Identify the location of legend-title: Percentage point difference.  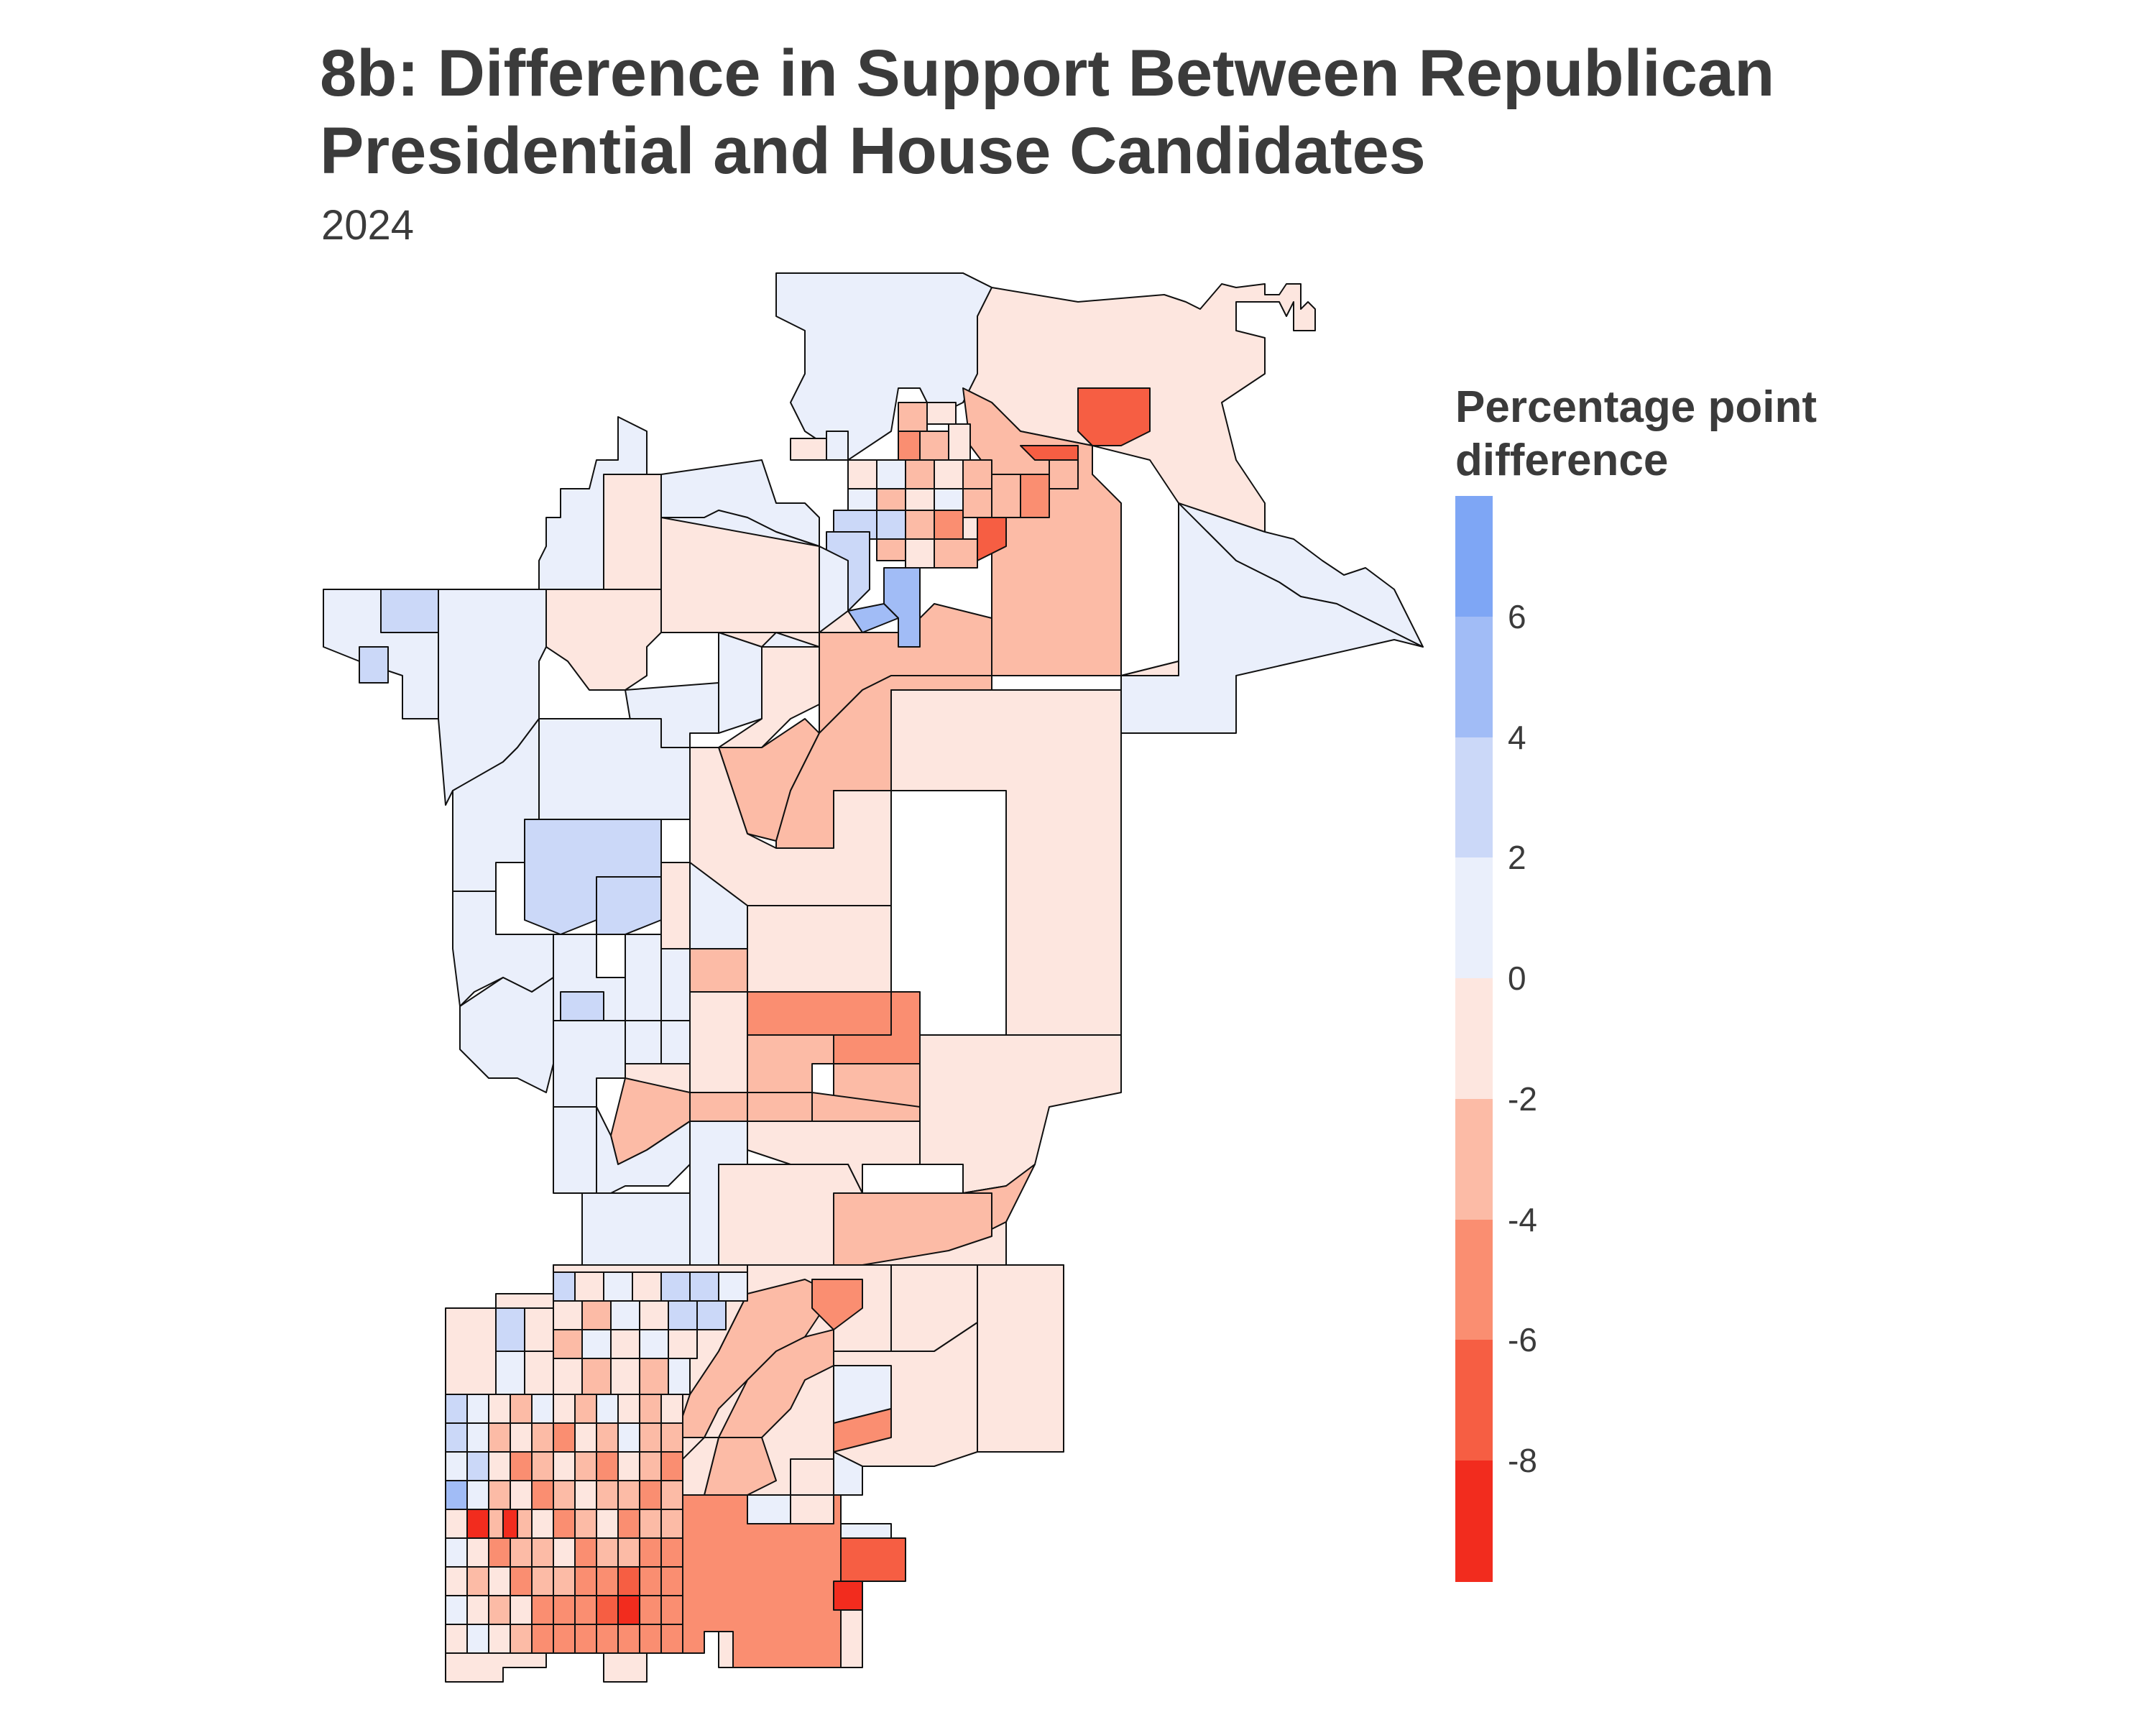
(1636, 434).